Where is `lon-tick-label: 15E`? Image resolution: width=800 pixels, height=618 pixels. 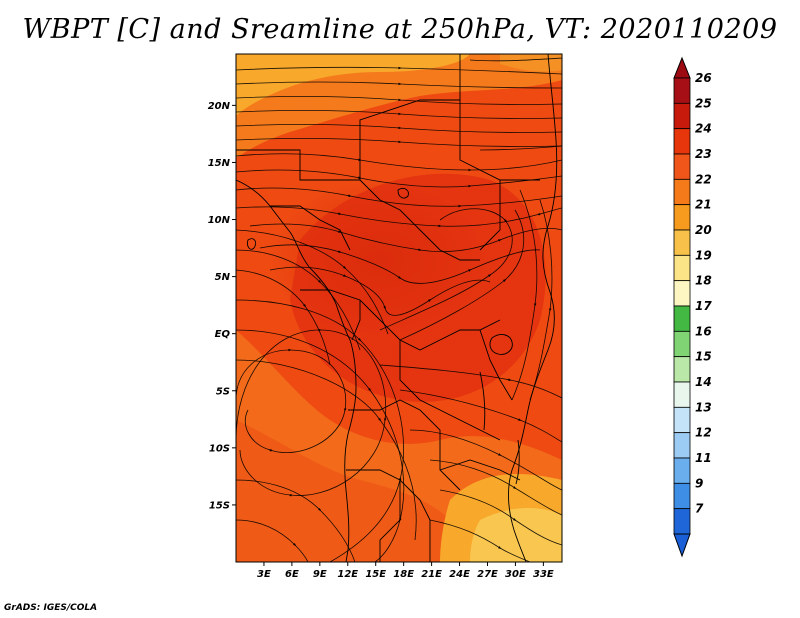 lon-tick-label: 15E is located at coordinates (375, 574).